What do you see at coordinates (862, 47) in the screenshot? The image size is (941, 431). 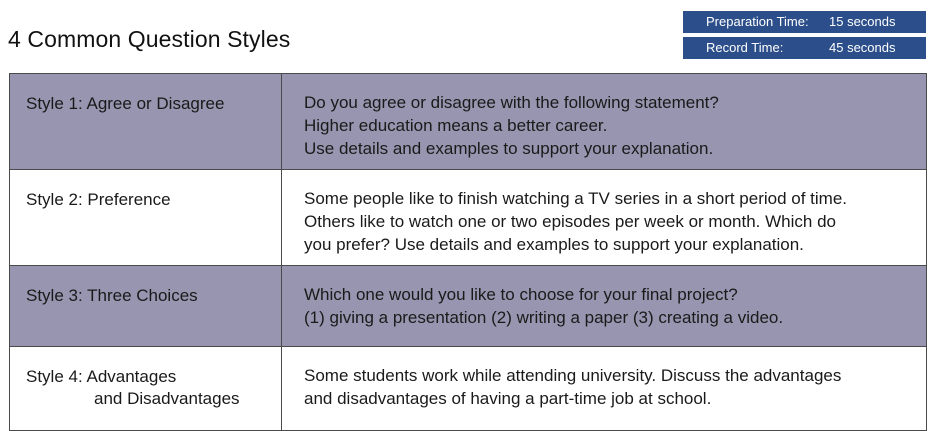 I see `record-time-value: 45 seconds` at bounding box center [862, 47].